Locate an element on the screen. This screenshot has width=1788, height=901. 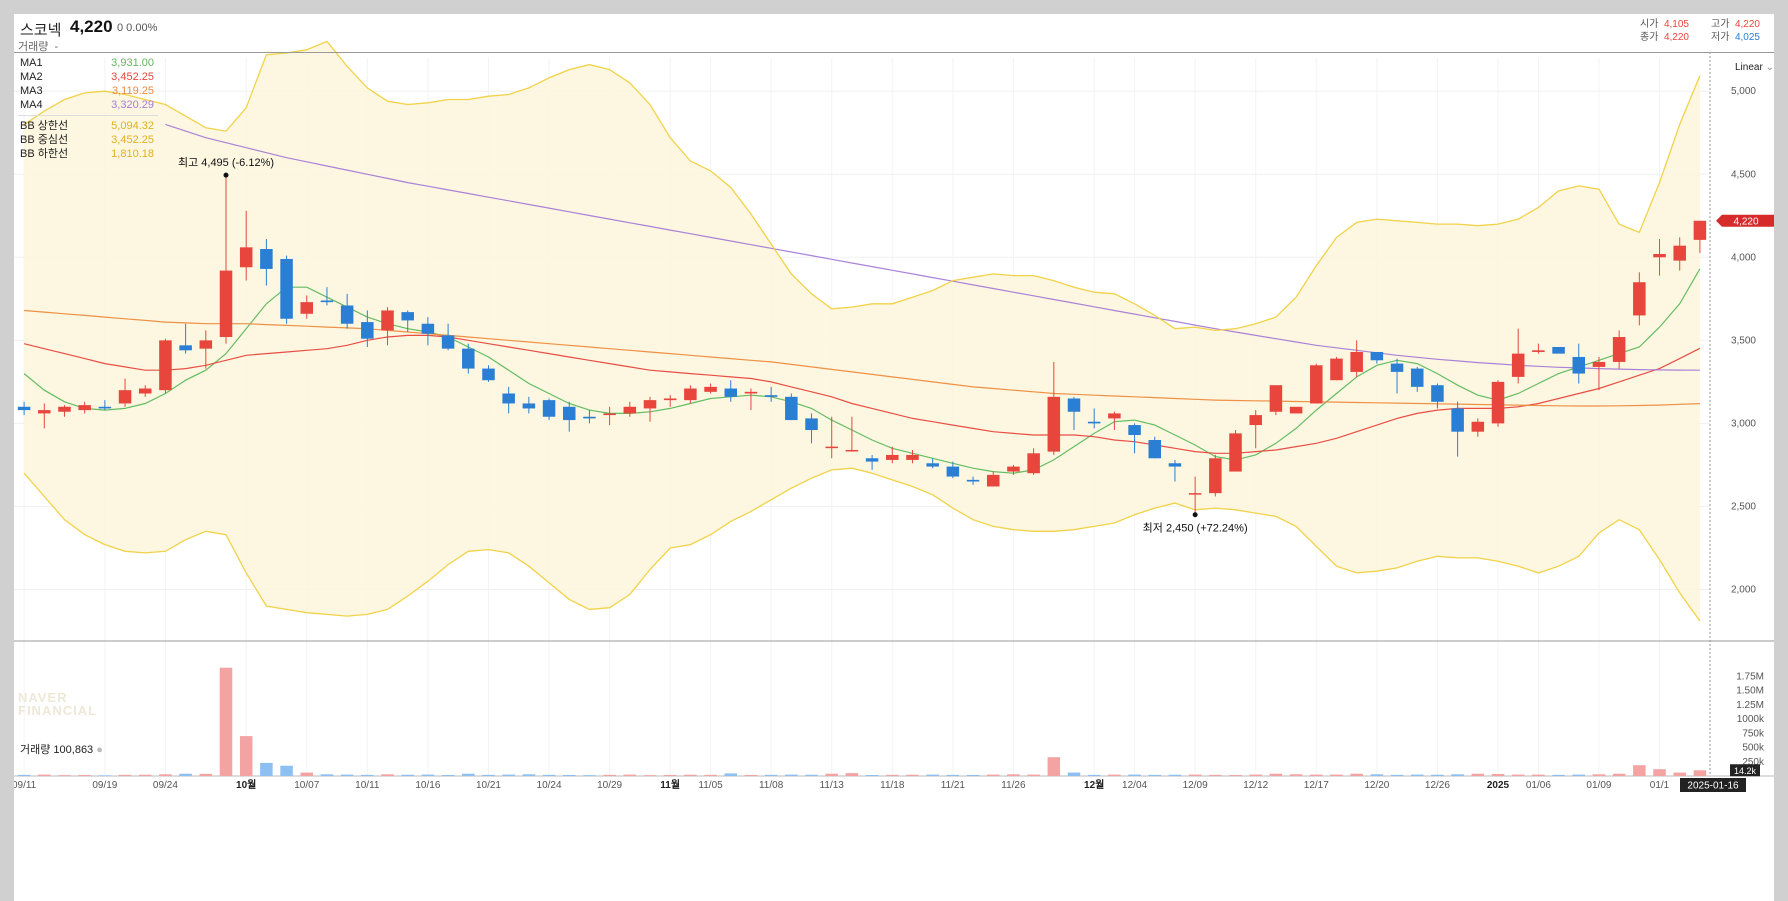
bb-legend-value-0: 5,094.32 is located at coordinates (132, 126).